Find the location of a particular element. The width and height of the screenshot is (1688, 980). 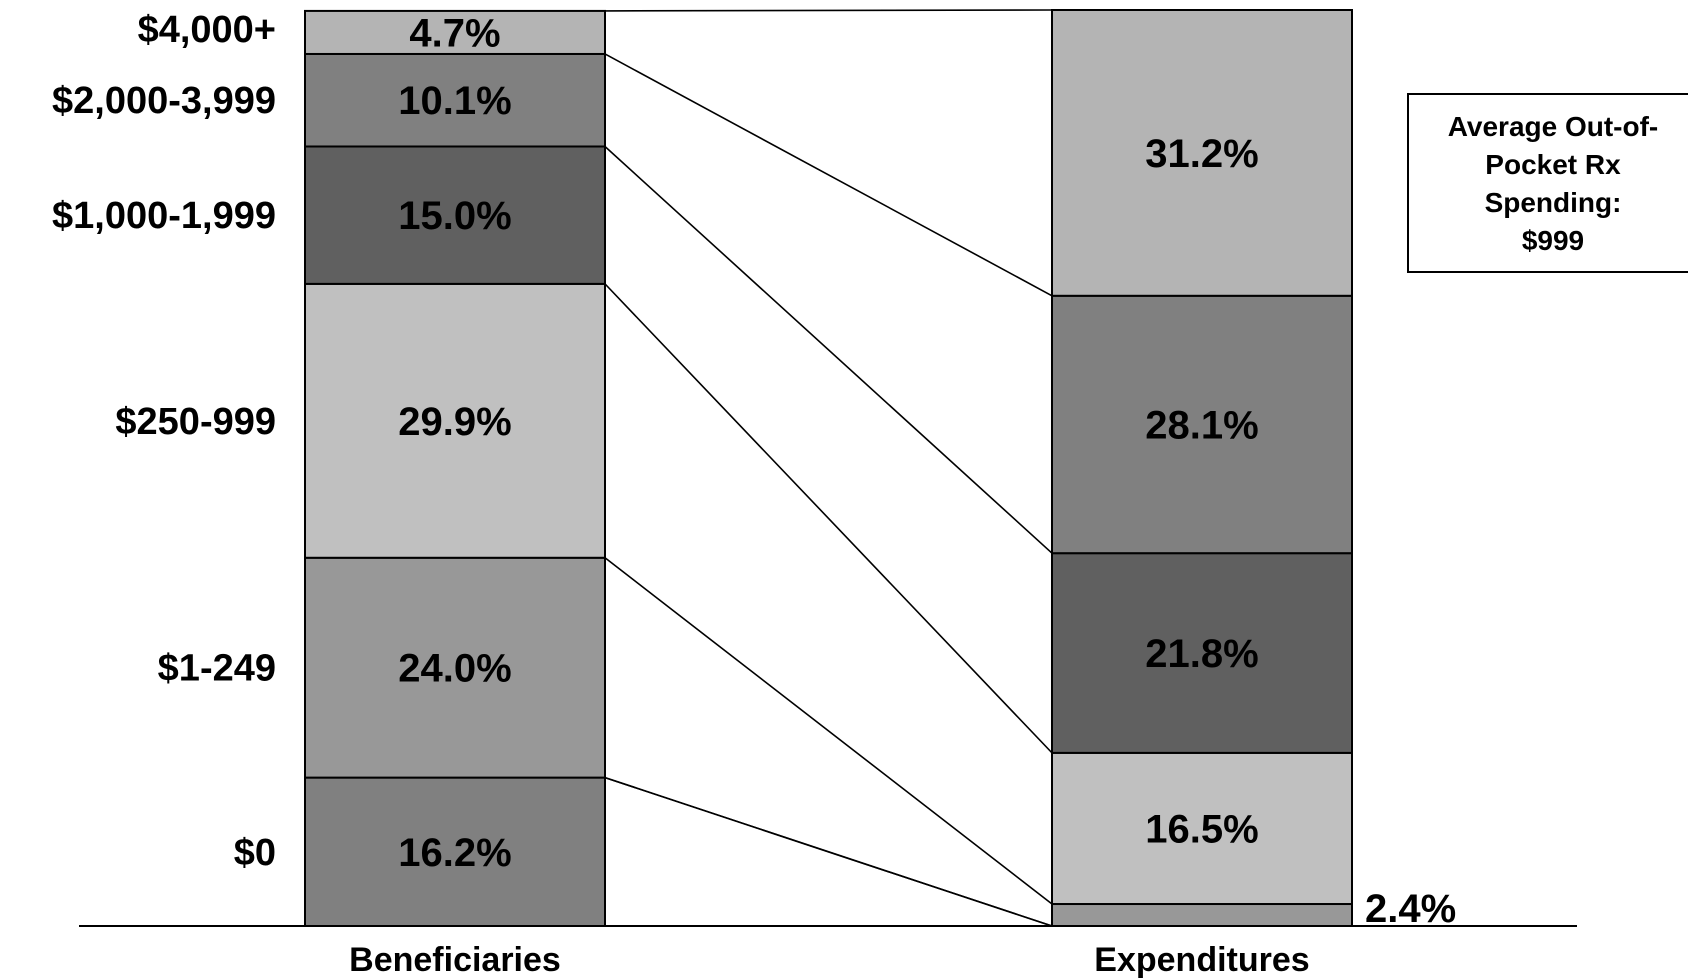

average-spending-note: Average Out-of- Pocket Rx Spending: $999 is located at coordinates (1547, 183).